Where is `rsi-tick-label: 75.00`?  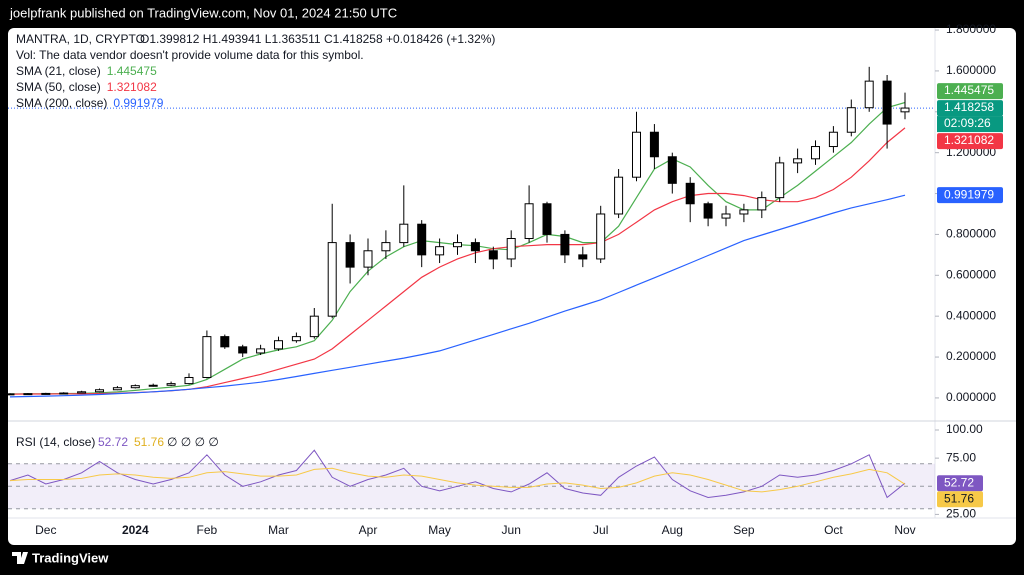 rsi-tick-label: 75.00 is located at coordinates (961, 457).